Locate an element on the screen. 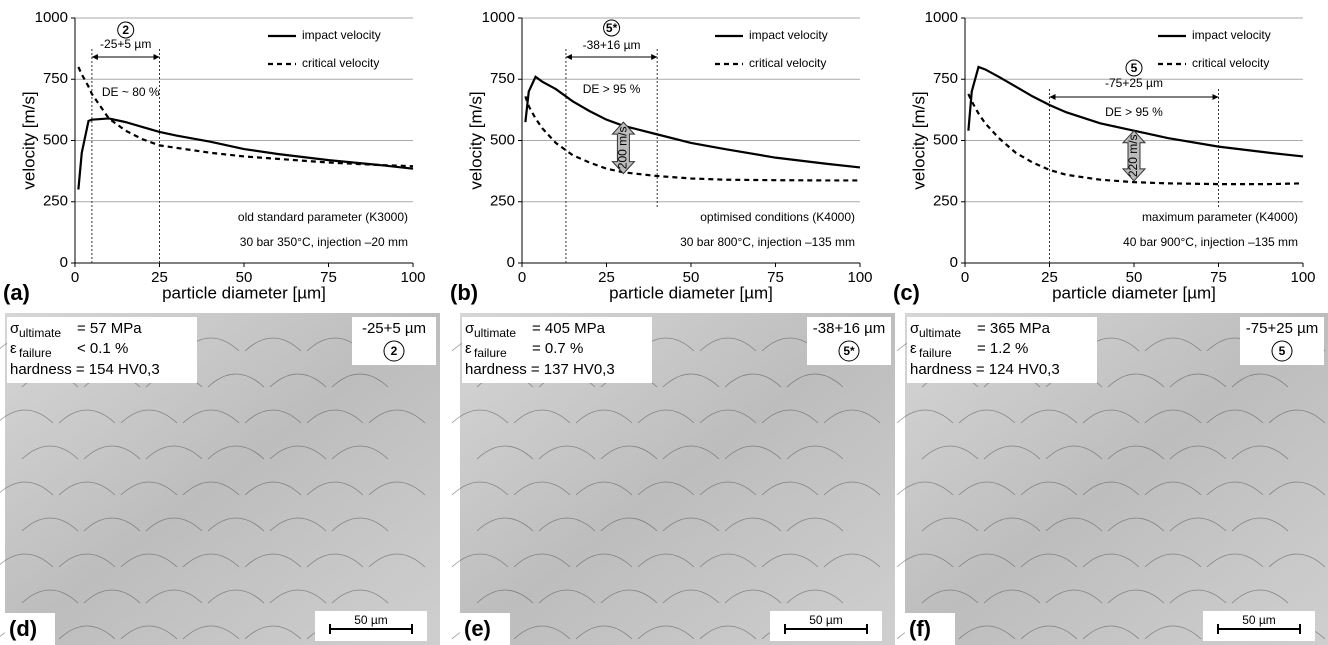  range-label: -75+25 µm is located at coordinates (1134, 83).